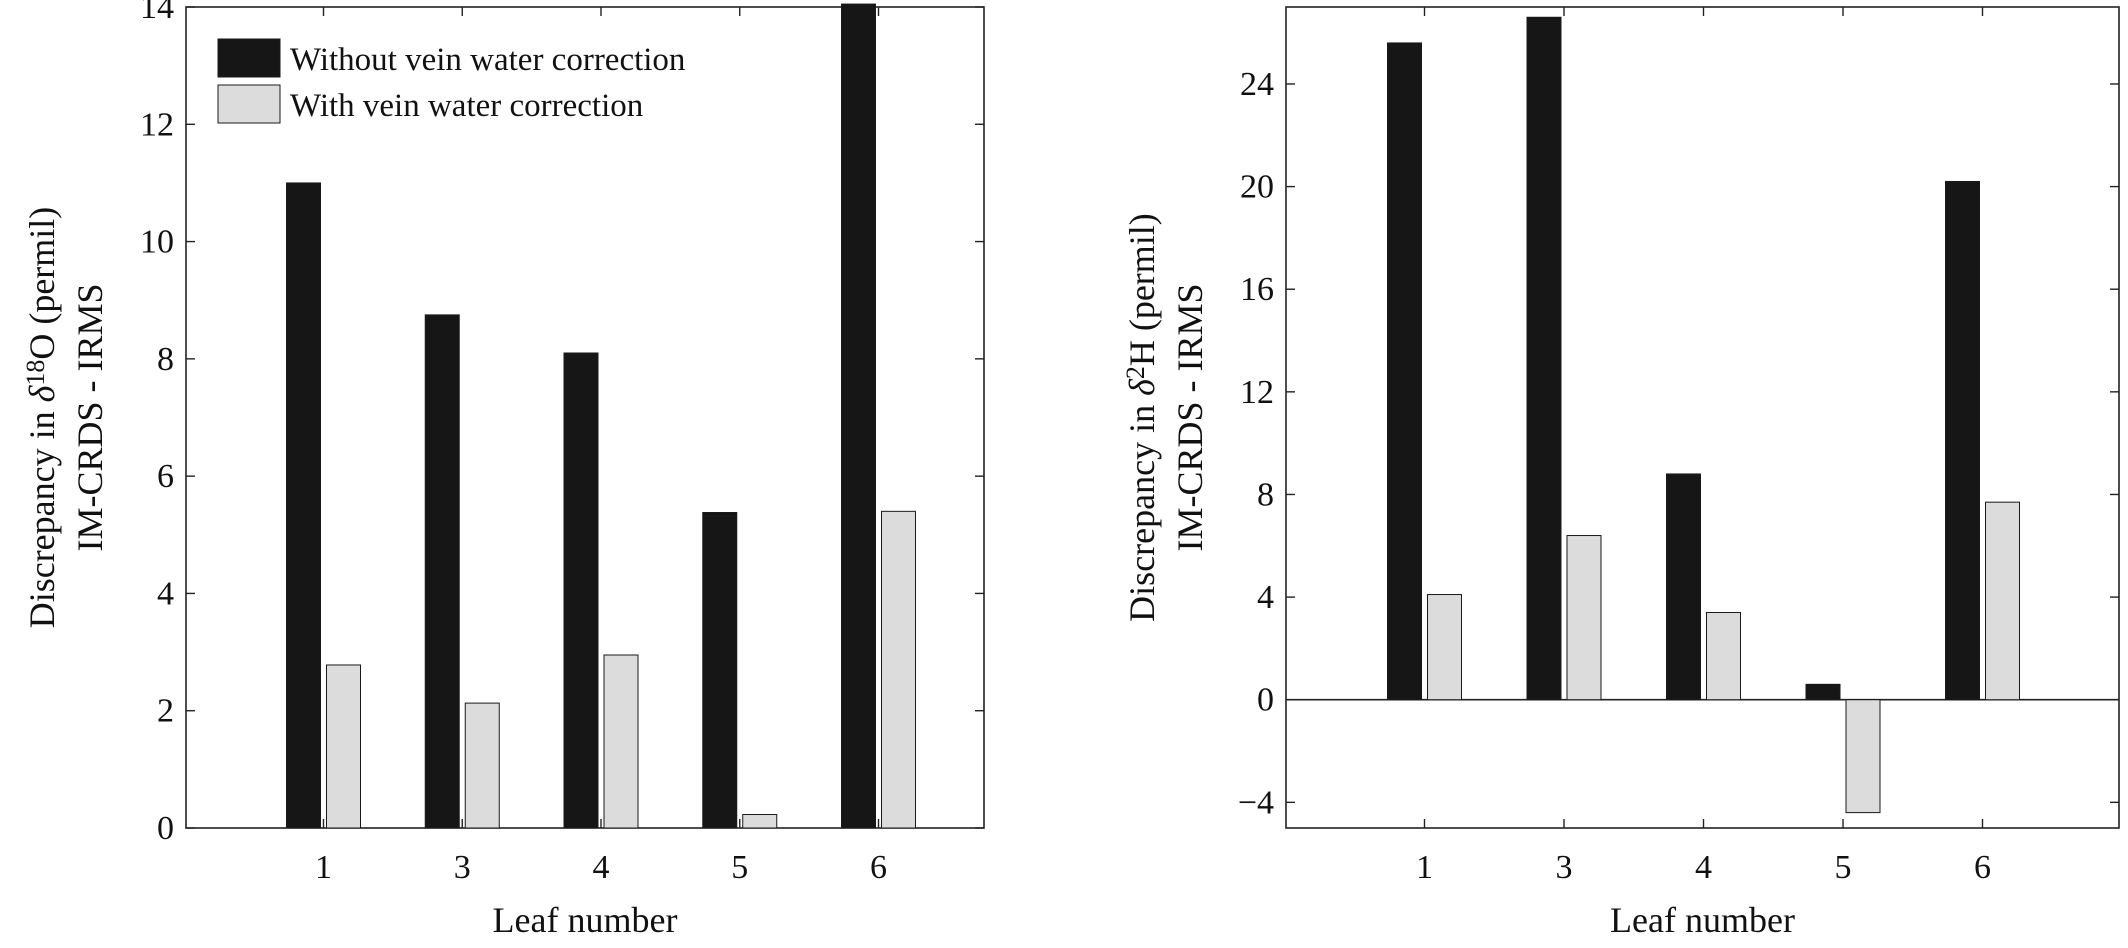 The height and width of the screenshot is (948, 2128). I want to click on isotope-element: H, so click(1142, 353).